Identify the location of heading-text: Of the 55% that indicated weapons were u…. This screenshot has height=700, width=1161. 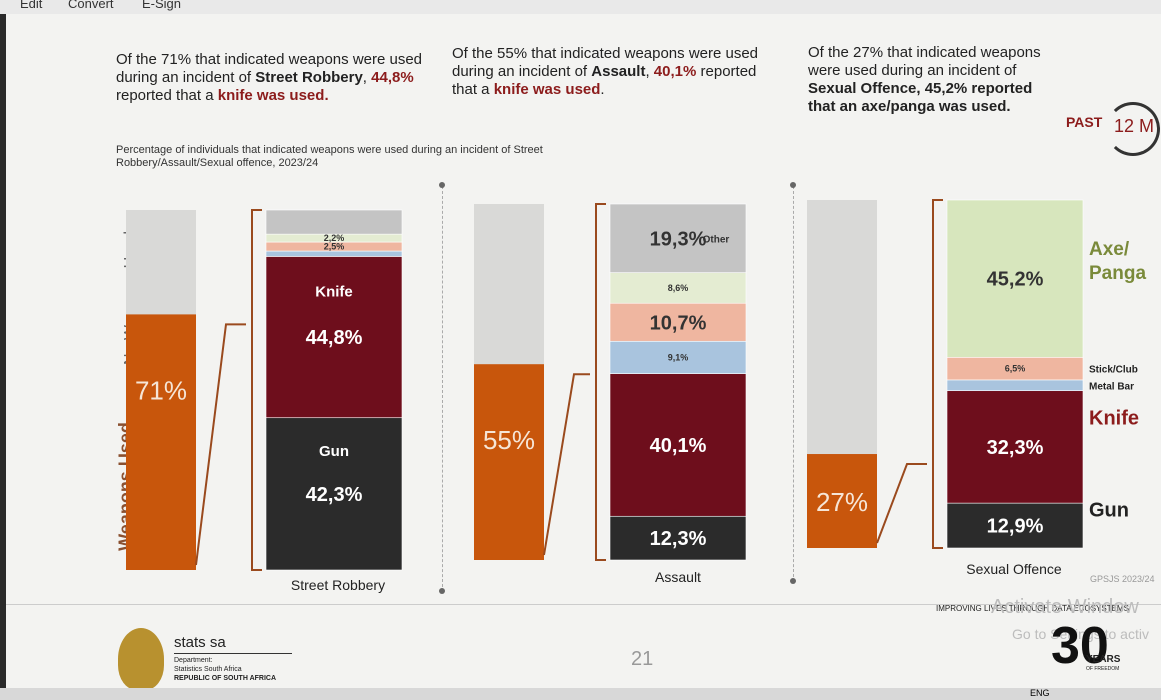
(605, 62).